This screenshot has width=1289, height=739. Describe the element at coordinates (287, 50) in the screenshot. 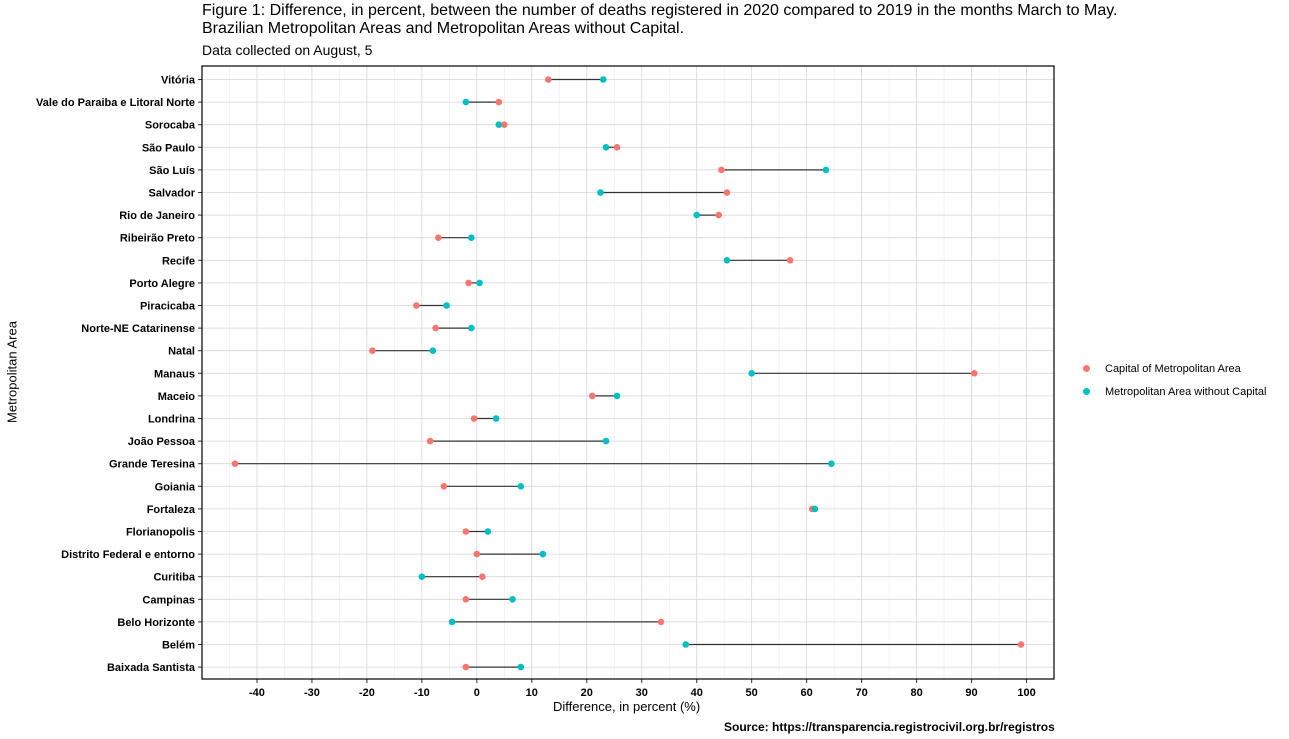

I see `chart-subtitle: Data collected on August, 5` at that location.